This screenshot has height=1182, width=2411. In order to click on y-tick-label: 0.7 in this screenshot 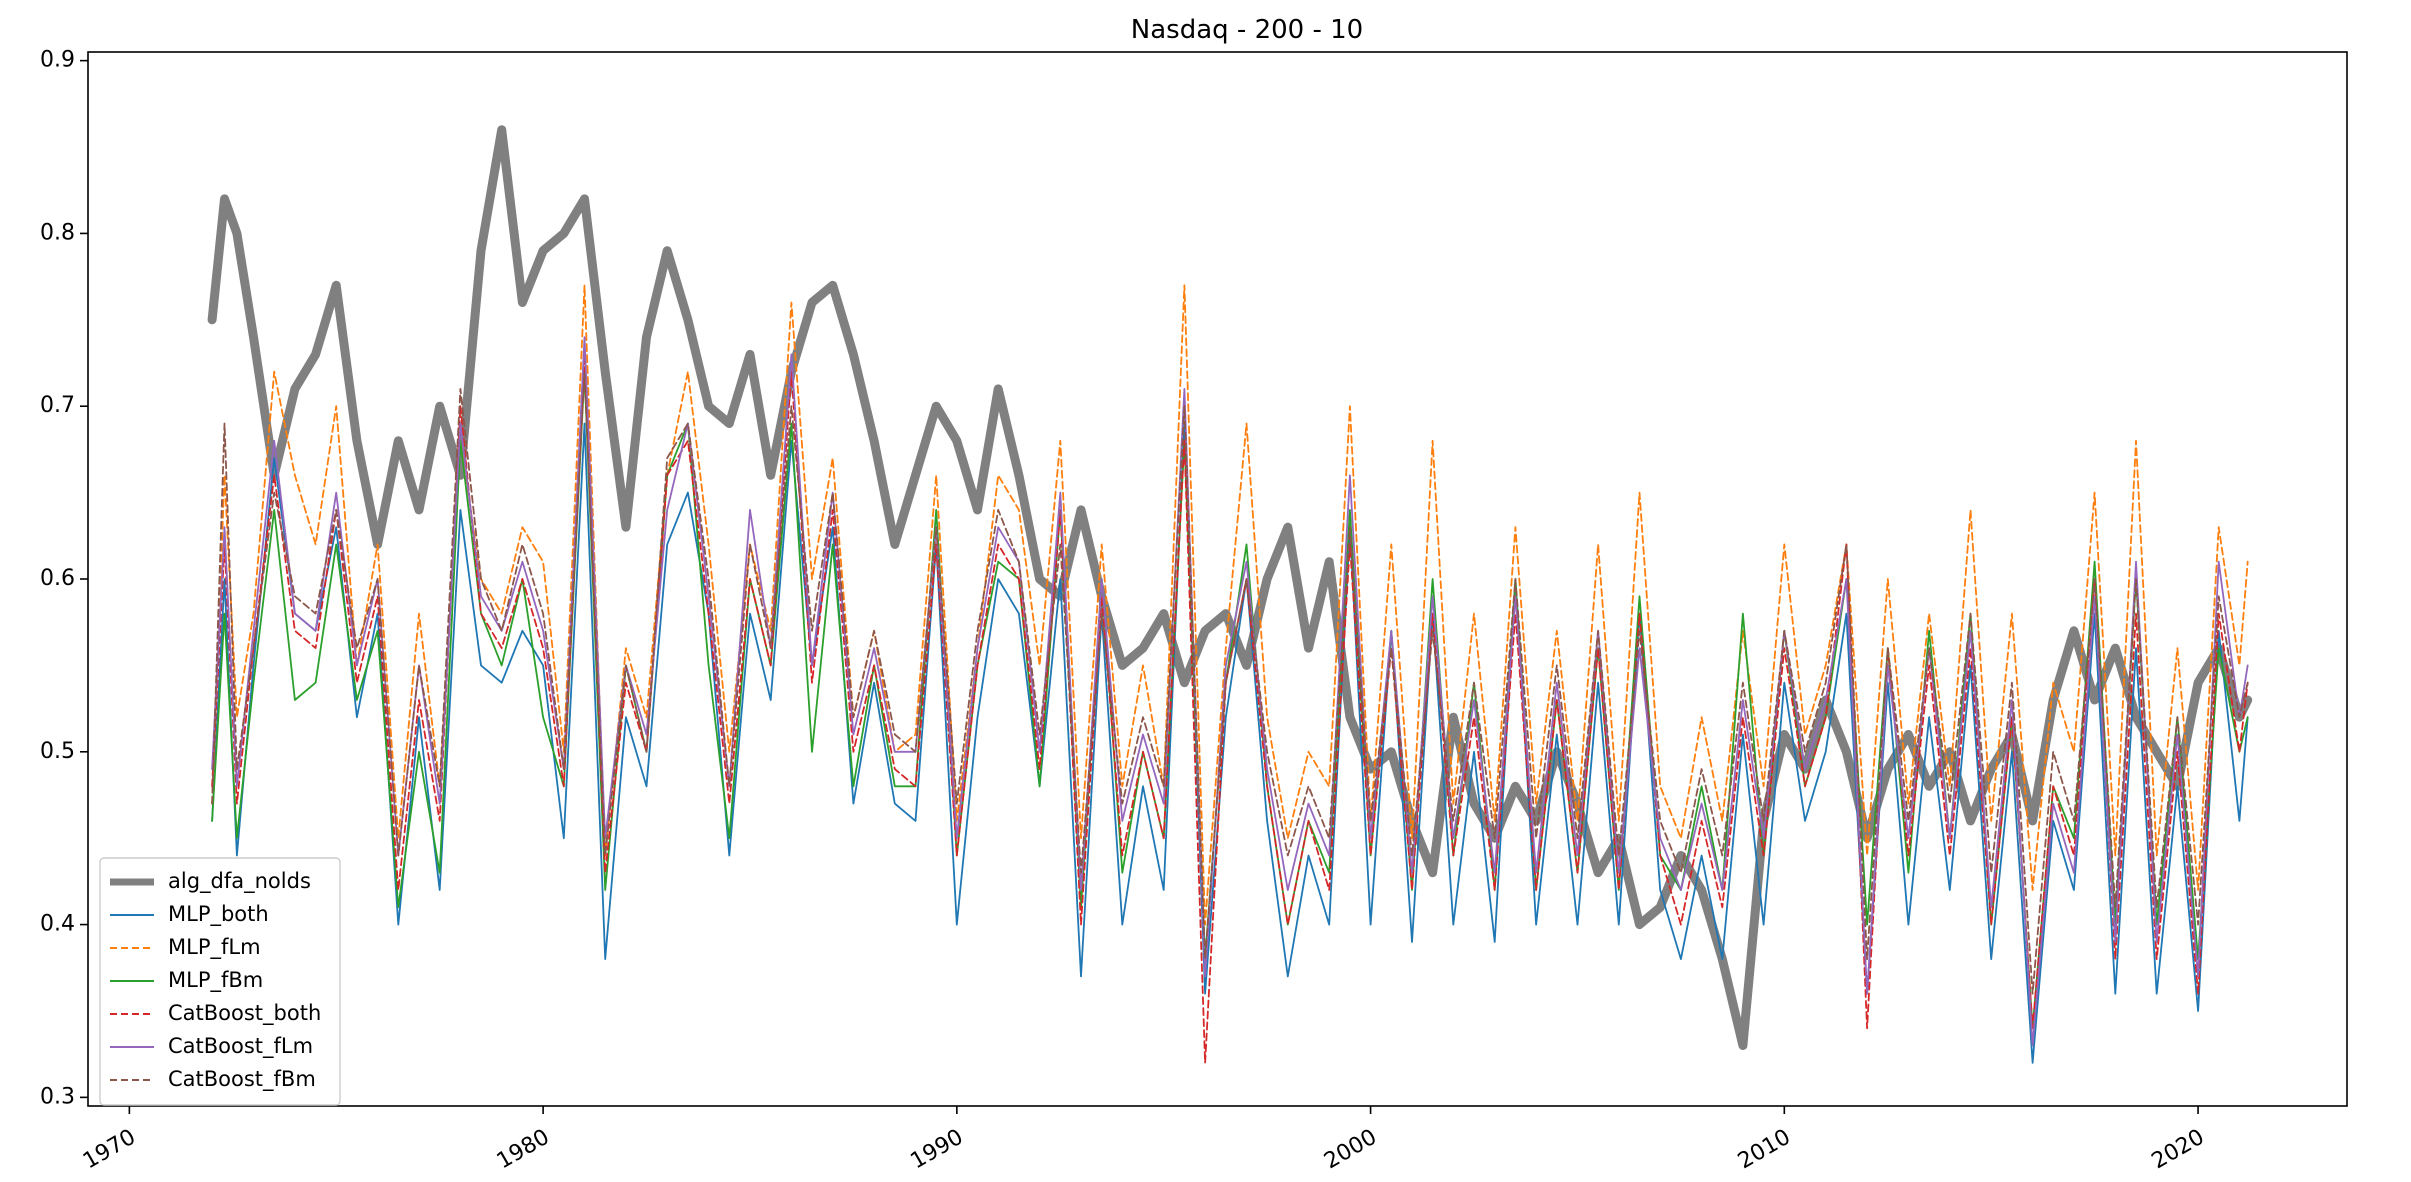, I will do `click(57, 405)`.